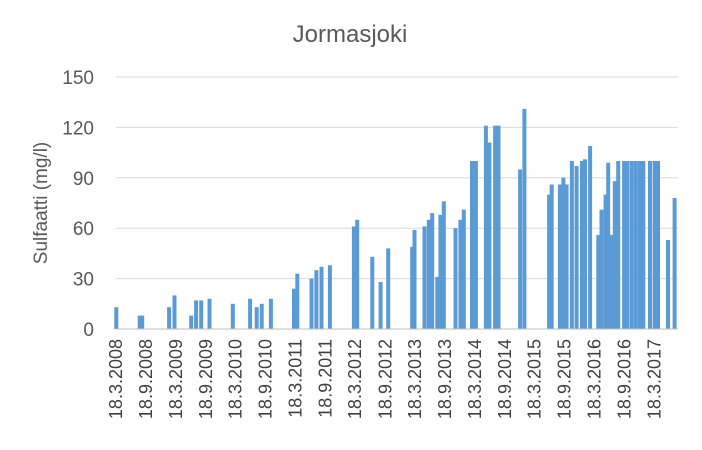 The width and height of the screenshot is (702, 450). I want to click on x-tick-label: 18.3.2013, so click(415, 379).